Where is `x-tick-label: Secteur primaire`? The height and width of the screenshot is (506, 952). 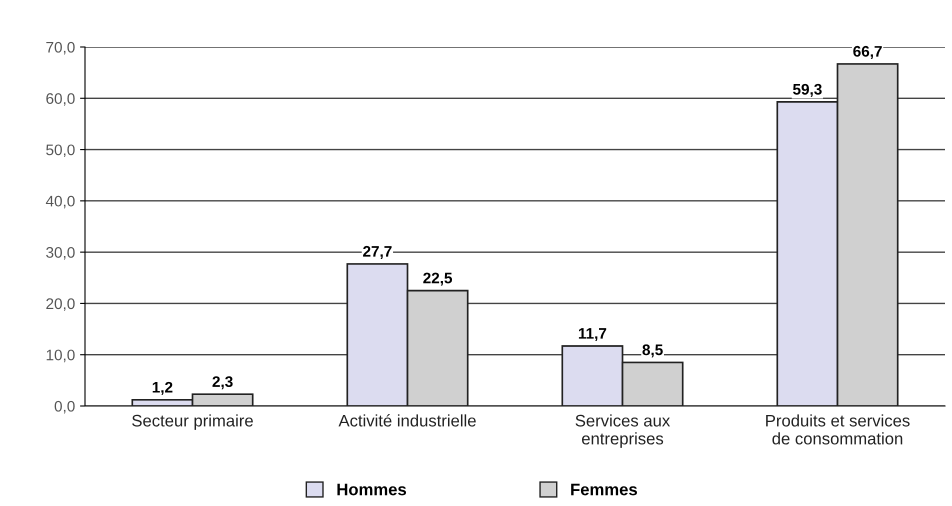
x-tick-label: Secteur primaire is located at coordinates (192, 422).